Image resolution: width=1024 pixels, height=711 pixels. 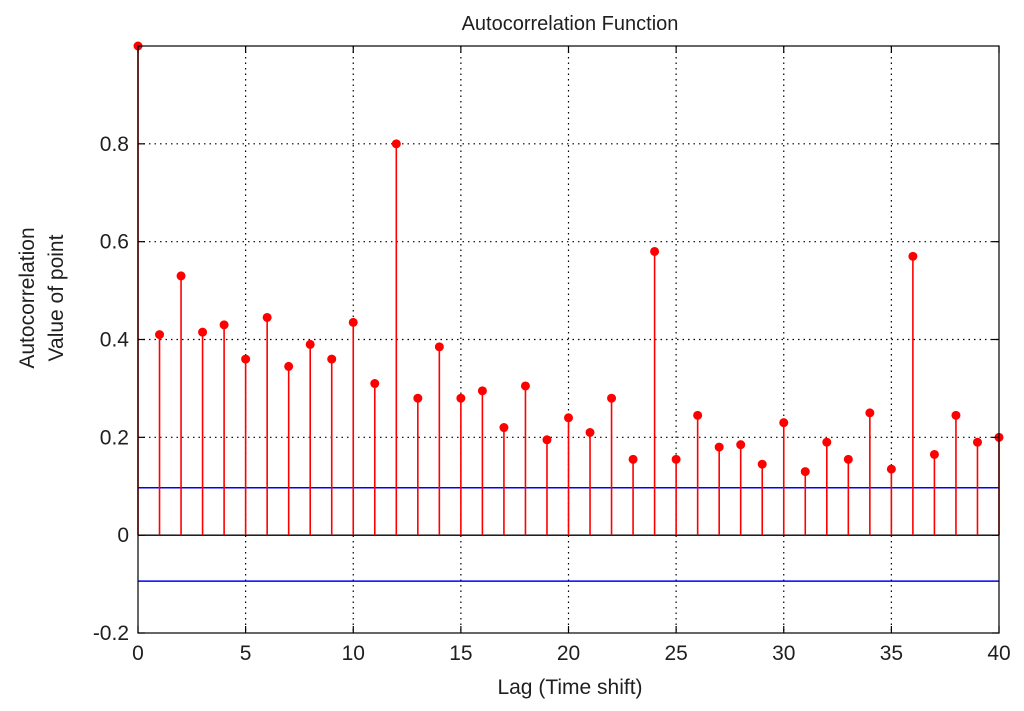 I want to click on x-tick-label: 35, so click(x=891, y=653).